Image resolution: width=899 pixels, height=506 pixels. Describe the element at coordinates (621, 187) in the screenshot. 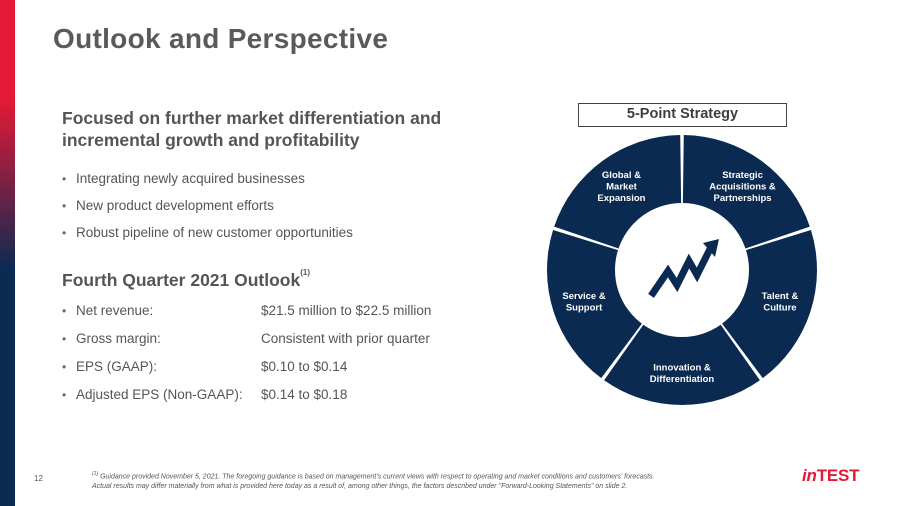

I see `strategy-segment-label: Global & Market Expansion` at that location.